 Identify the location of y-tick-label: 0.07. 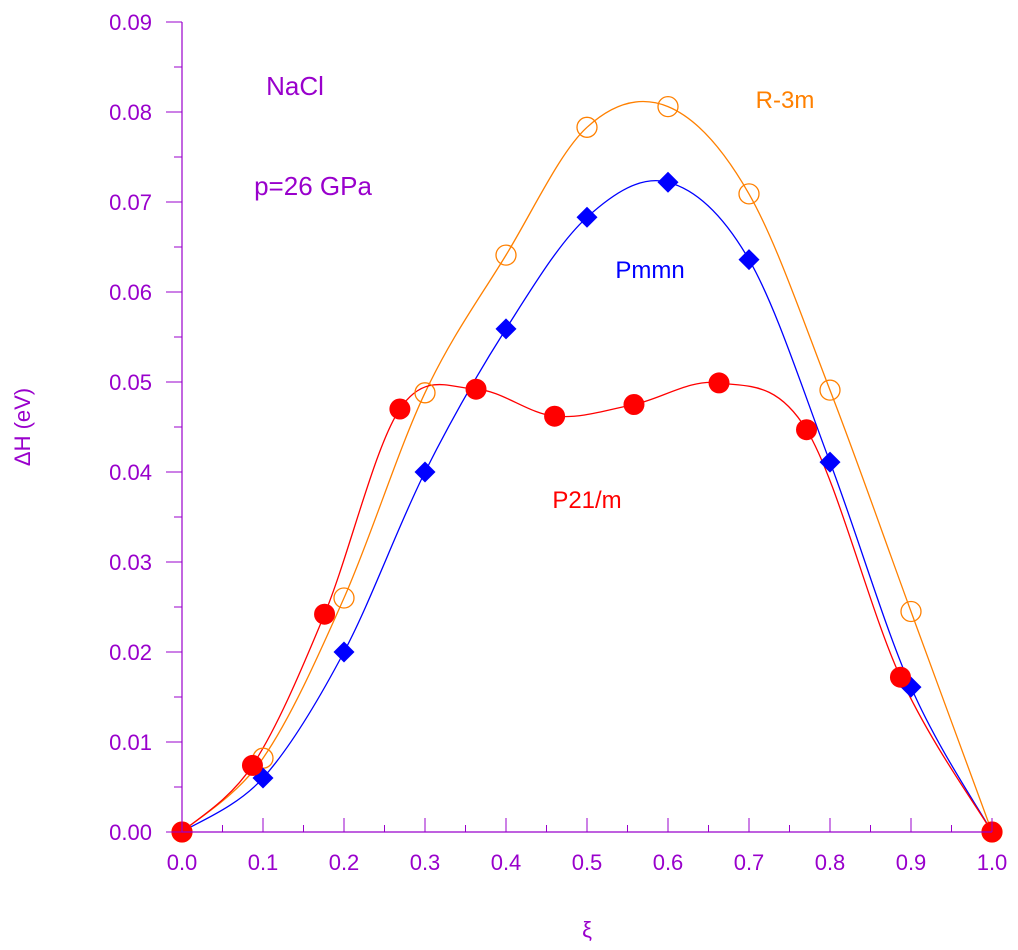
(130, 202).